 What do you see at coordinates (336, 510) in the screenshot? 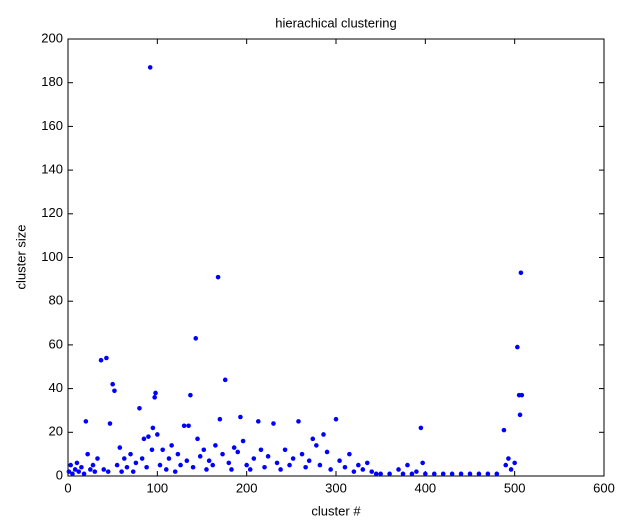
I see `x-axis-label: cluster #` at bounding box center [336, 510].